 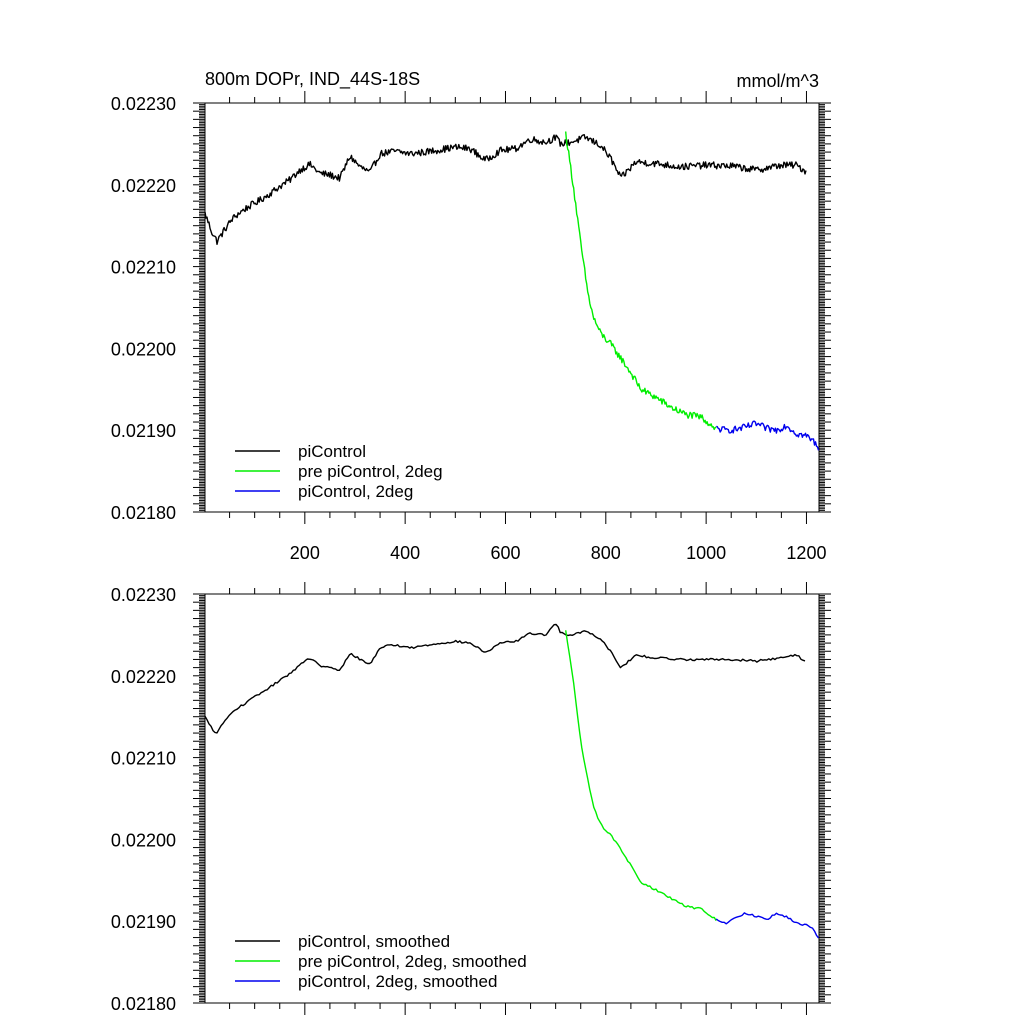 What do you see at coordinates (374, 941) in the screenshot?
I see `legend-label: piControl, smoothed` at bounding box center [374, 941].